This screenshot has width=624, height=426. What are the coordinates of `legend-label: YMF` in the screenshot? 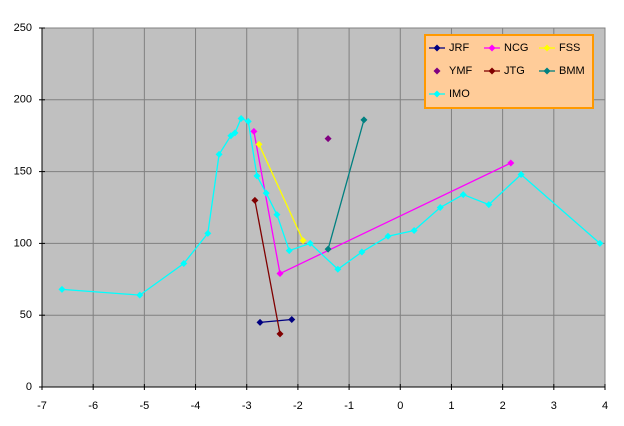 It's located at (461, 71).